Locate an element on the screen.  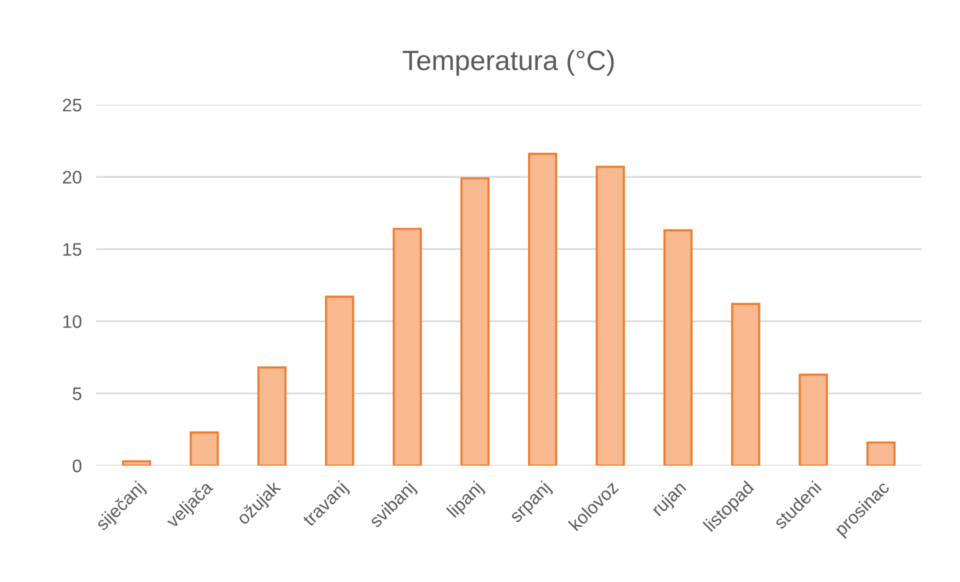
y-tick-label: 5 is located at coordinates (77, 394).